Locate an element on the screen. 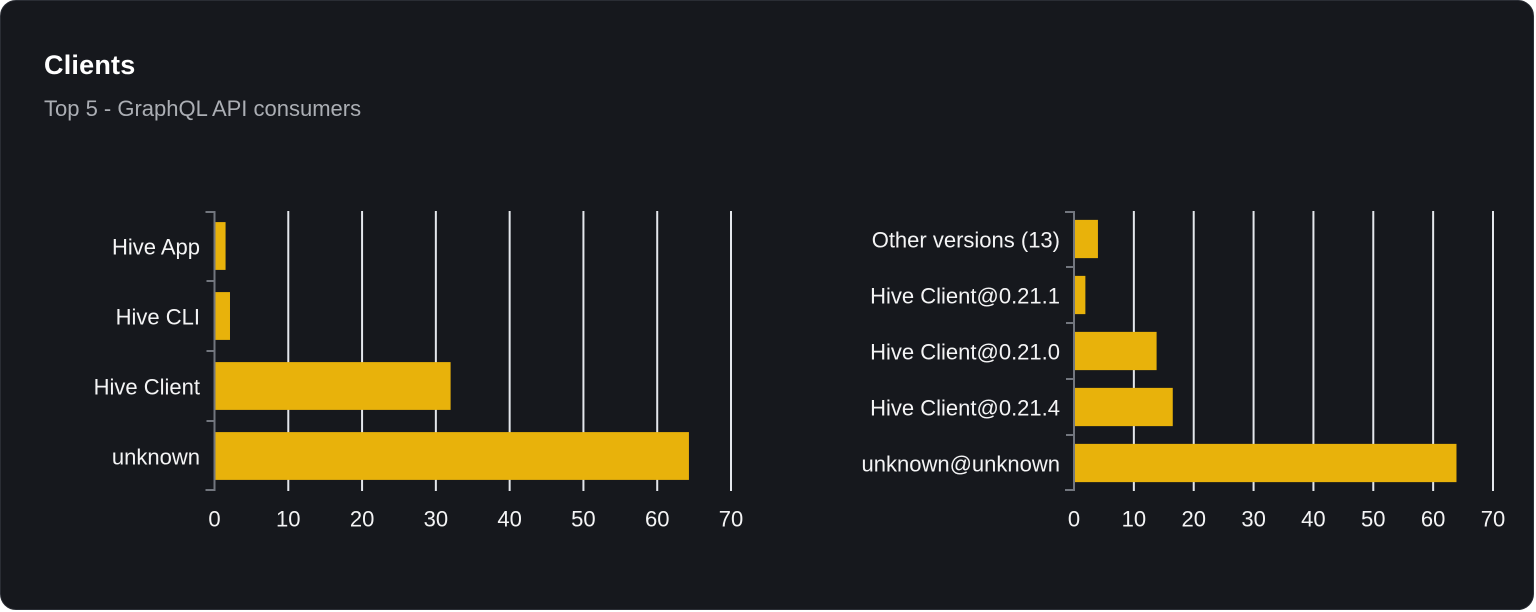 Image resolution: width=1536 pixels, height=612 pixels. y-axis-label: Hive App is located at coordinates (156, 247).